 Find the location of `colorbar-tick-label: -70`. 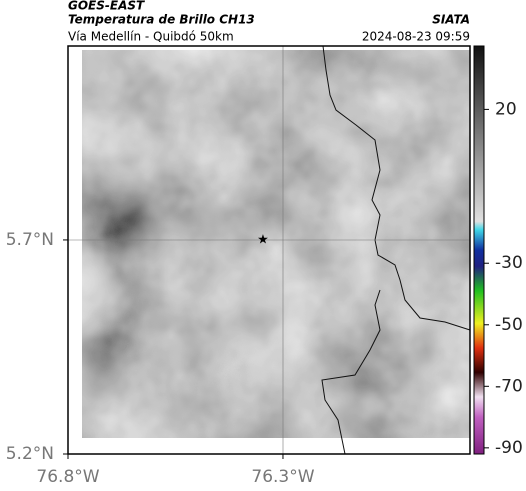

colorbar-tick-label: -70 is located at coordinates (509, 386).